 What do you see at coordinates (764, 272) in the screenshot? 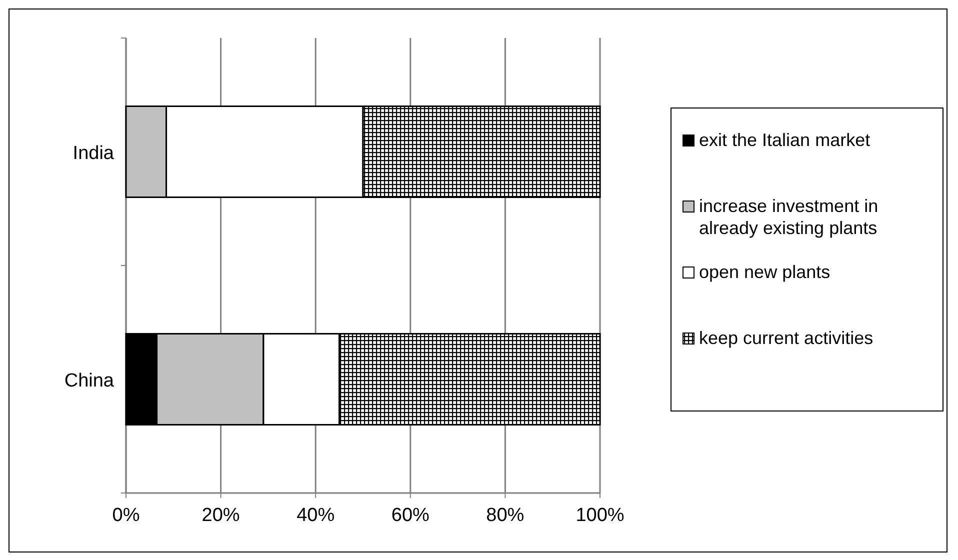
I see `legend-label: open new plants` at bounding box center [764, 272].